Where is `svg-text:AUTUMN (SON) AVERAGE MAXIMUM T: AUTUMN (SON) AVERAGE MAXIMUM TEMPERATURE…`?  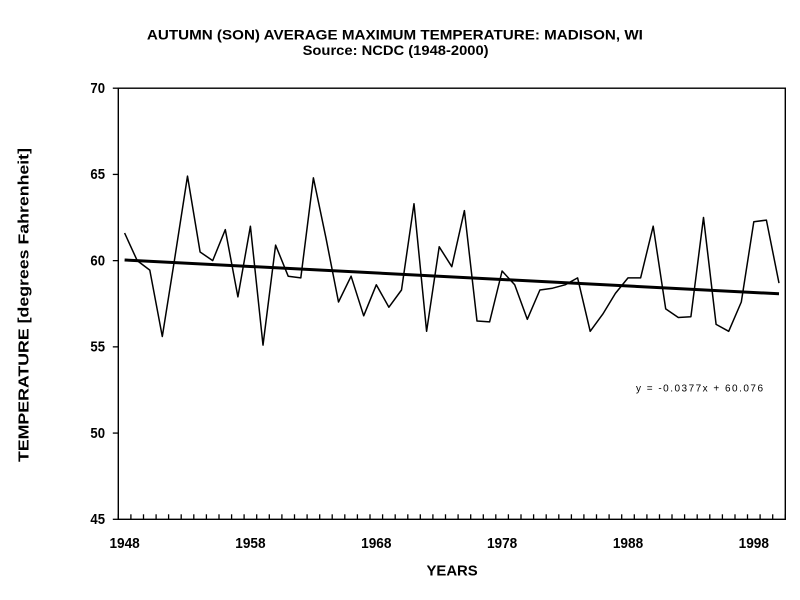
svg-text:AUTUMN (SON) AVERAGE MAXIMUM T: AUTUMN (SON) AVERAGE MAXIMUM TEMPERATURE… is located at coordinates (395, 34).